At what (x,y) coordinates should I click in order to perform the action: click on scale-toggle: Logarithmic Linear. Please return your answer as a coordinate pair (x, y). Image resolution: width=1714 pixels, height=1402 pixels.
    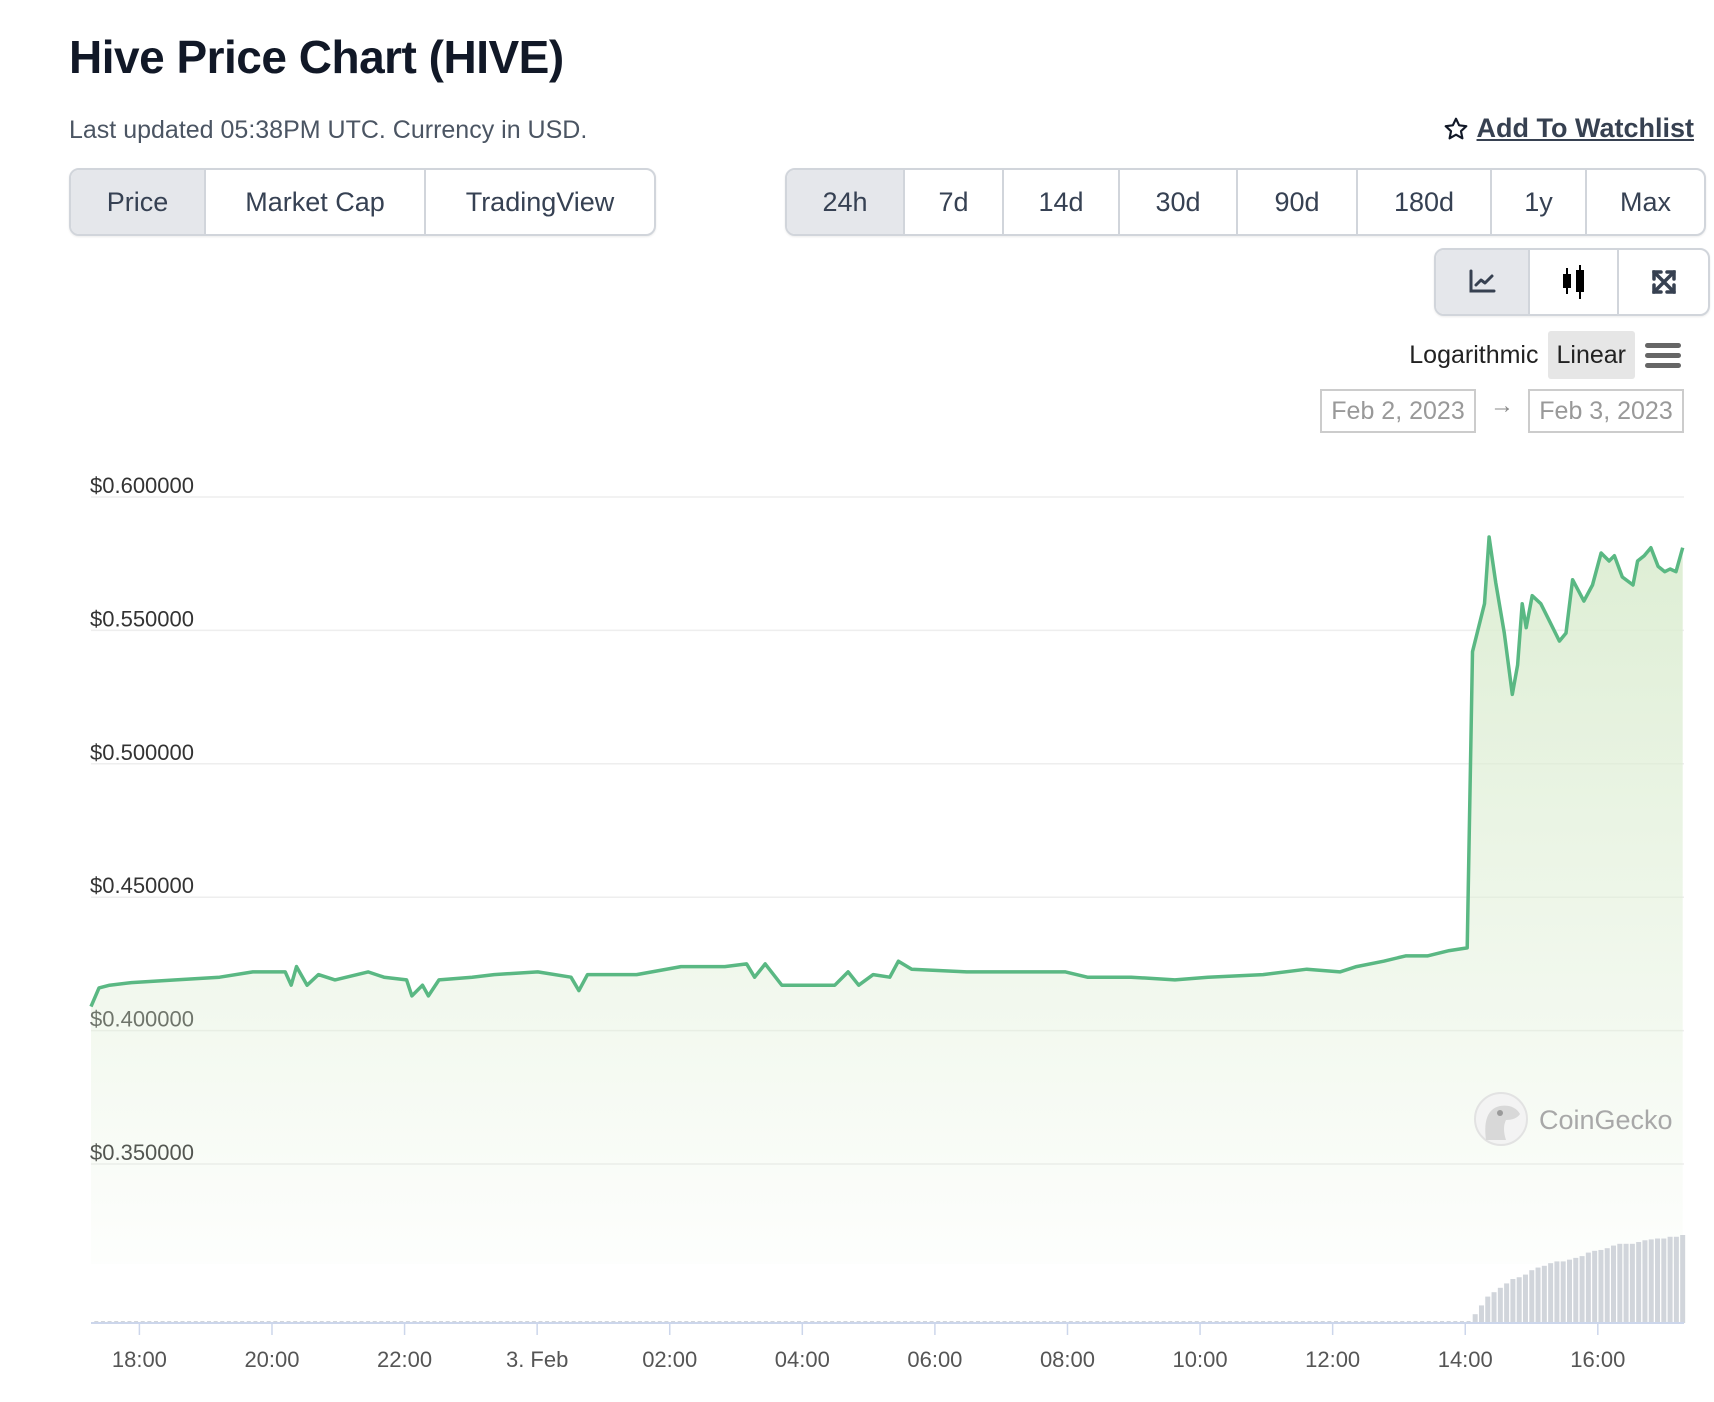
    Looking at the image, I should click on (1540, 355).